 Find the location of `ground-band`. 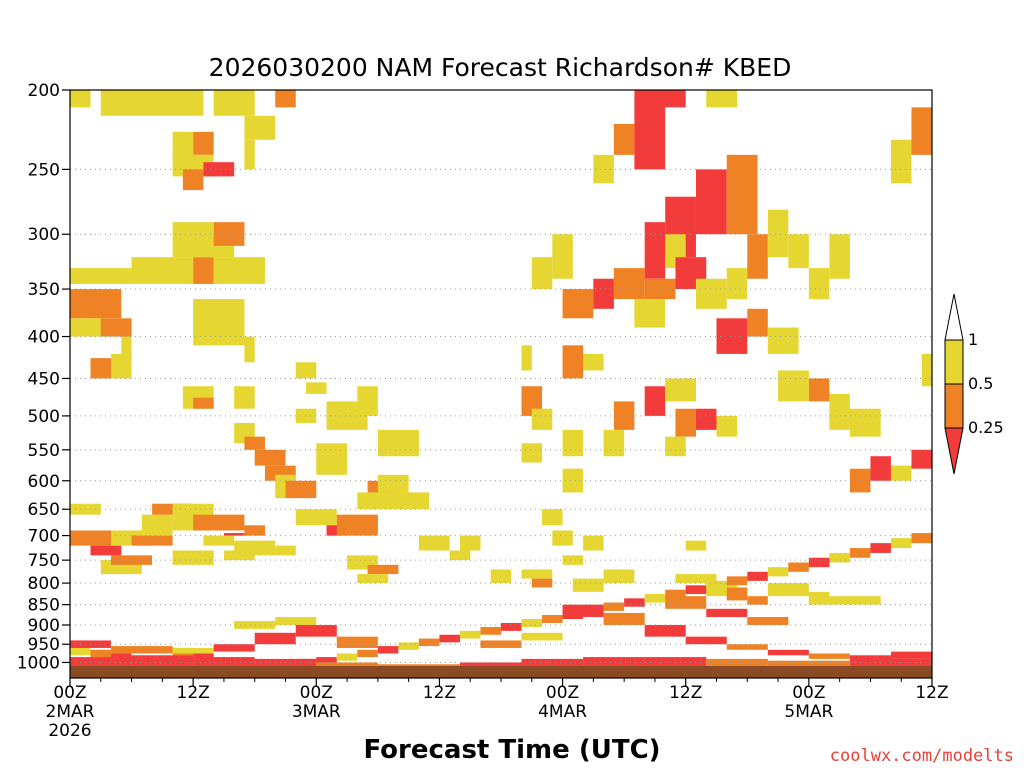

ground-band is located at coordinates (501, 672).